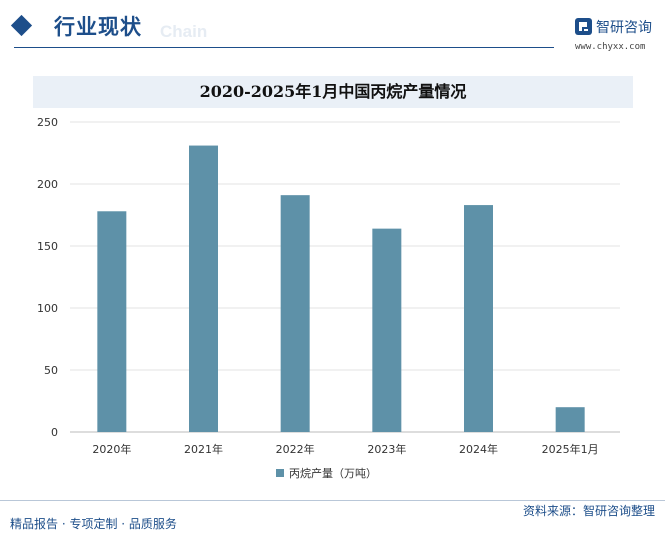  Describe the element at coordinates (54, 432) in the screenshot. I see `y-tick-label: 0` at that location.